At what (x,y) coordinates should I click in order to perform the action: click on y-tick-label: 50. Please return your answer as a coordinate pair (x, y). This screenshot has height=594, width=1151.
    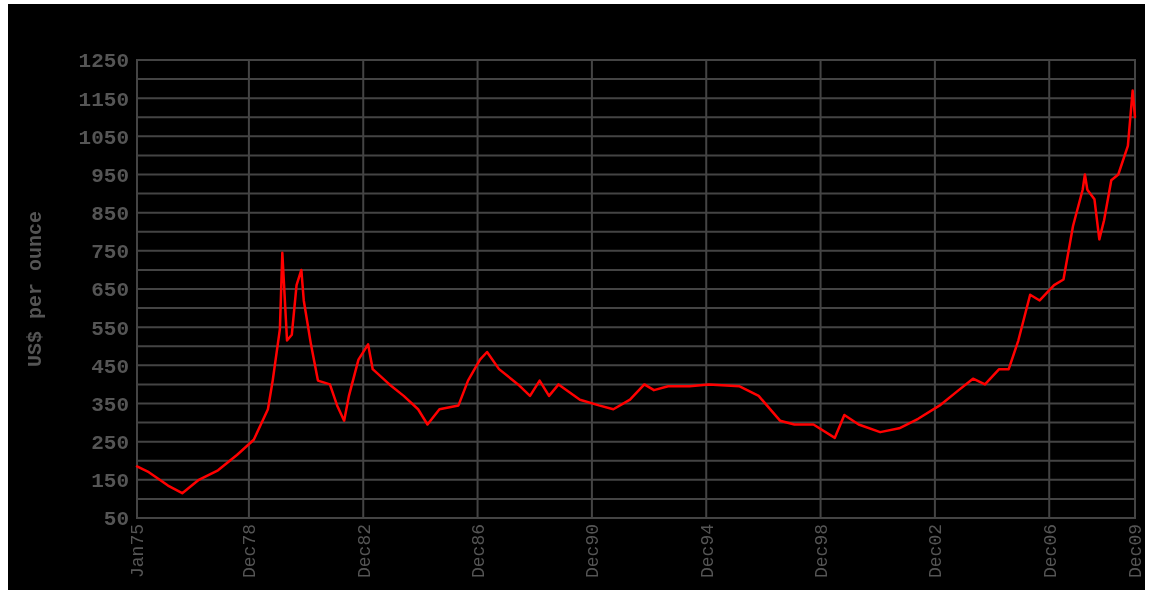
    Looking at the image, I should click on (116, 520).